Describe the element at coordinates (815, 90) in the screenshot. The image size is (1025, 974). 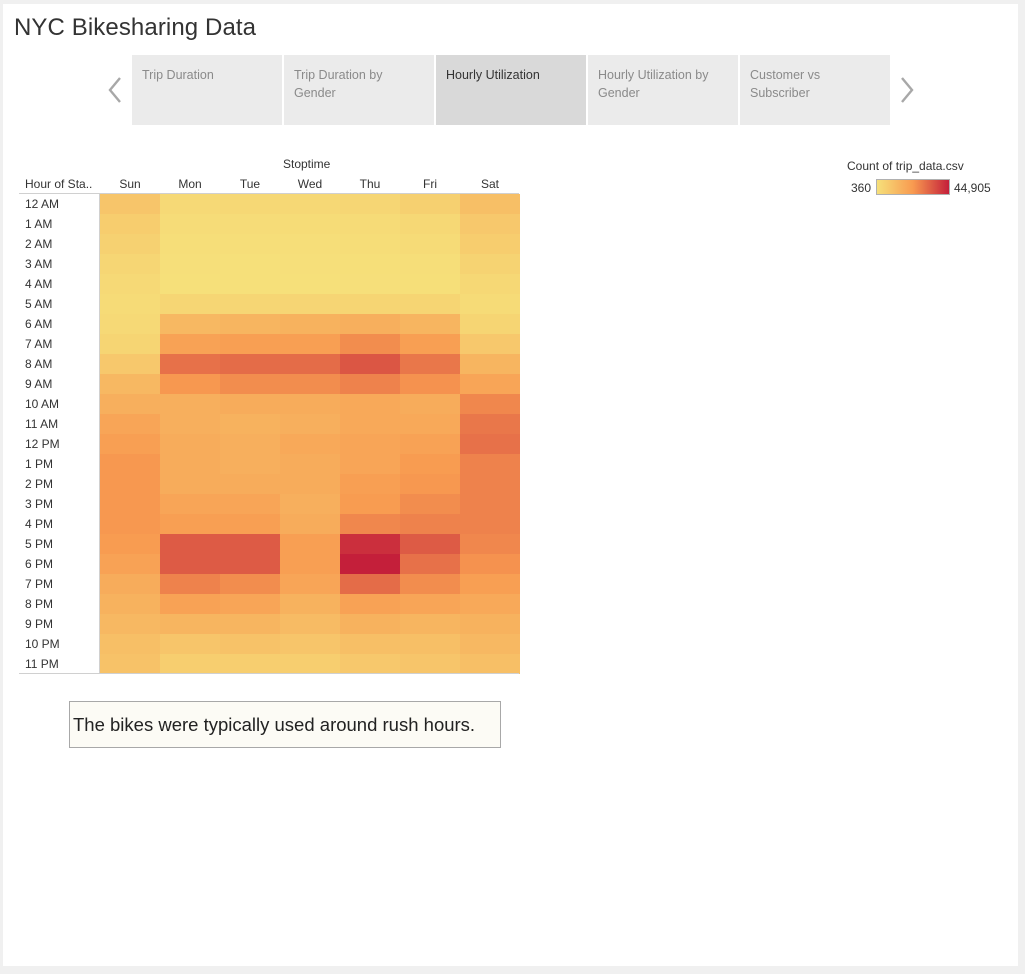
I see `tab-customer-vs-subscriber: Customer vs Subscriber` at that location.